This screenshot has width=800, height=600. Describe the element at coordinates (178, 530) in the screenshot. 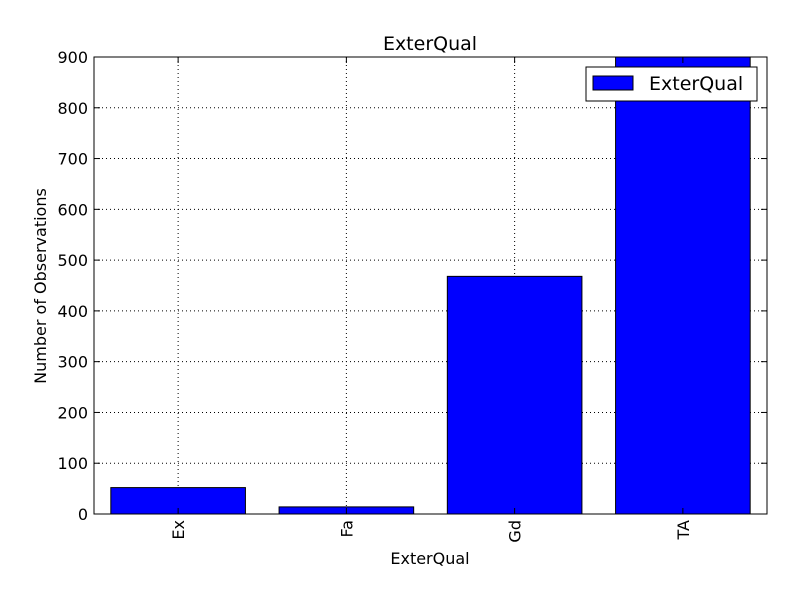

I see `x-tick-label-ex: Ex` at that location.